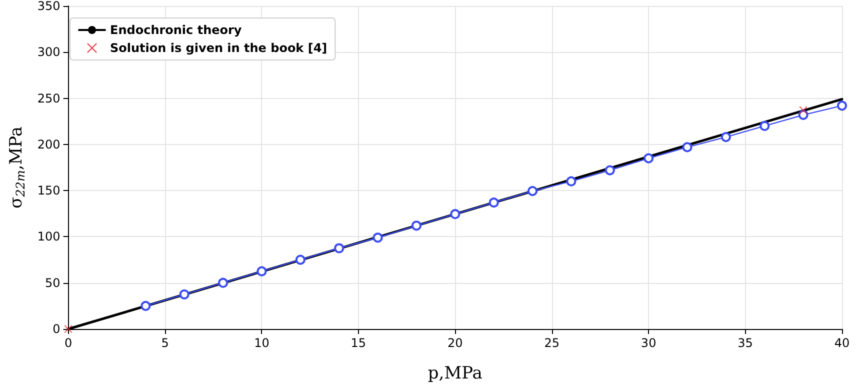 This screenshot has width=856, height=389. What do you see at coordinates (552, 343) in the screenshot?
I see `x-tick-label: 25` at bounding box center [552, 343].